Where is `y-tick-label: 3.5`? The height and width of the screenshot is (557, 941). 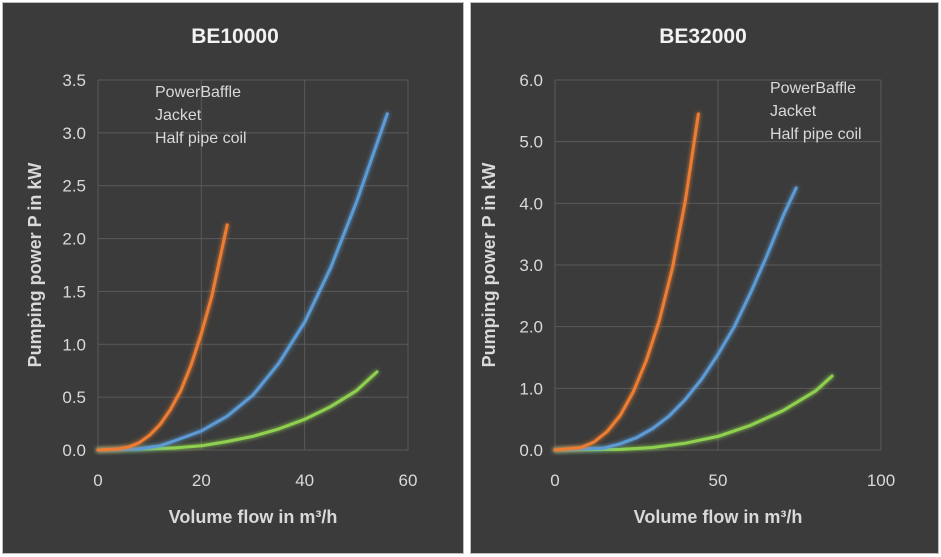
y-tick-label: 3.5 is located at coordinates (74, 80).